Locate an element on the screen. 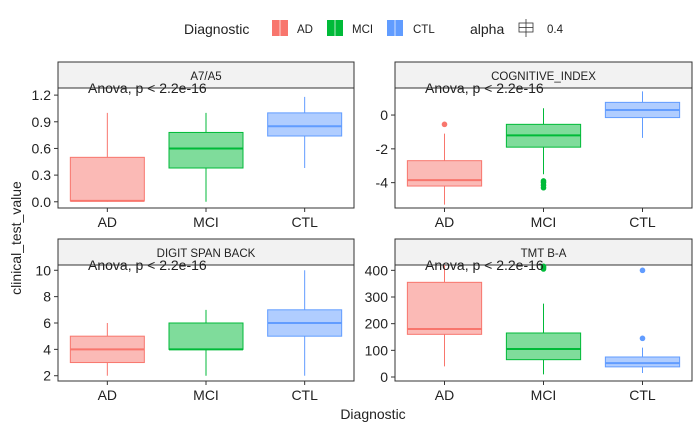 This screenshot has width=700, height=432. legend-label-ctl: CTL is located at coordinates (424, 30).